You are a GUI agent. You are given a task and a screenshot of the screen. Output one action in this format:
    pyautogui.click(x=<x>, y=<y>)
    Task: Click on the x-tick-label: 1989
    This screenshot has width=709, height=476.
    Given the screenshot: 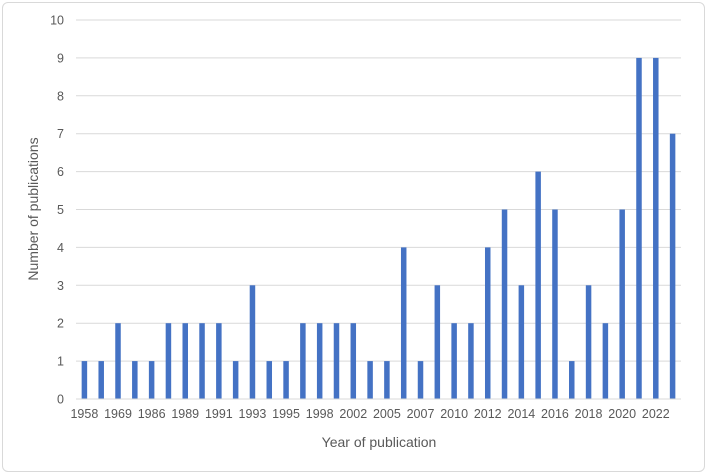 What is the action you would take?
    pyautogui.click(x=185, y=414)
    